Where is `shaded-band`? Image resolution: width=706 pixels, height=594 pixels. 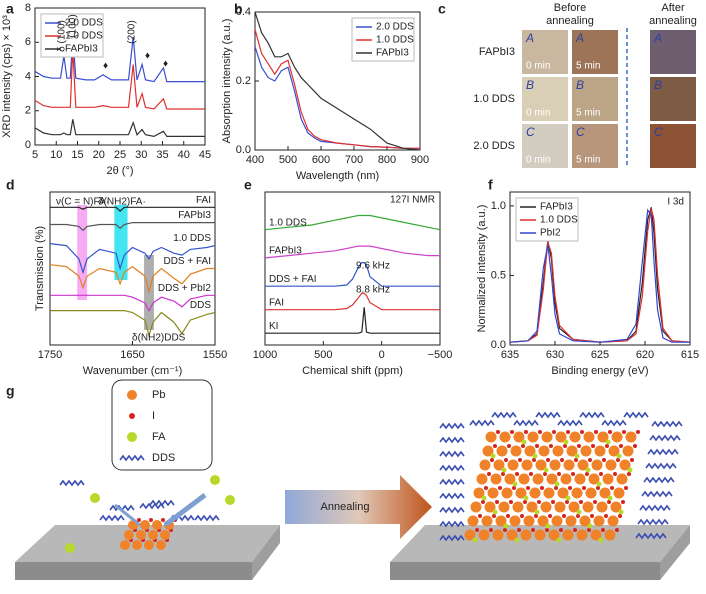 shaded-band is located at coordinates (121, 242).